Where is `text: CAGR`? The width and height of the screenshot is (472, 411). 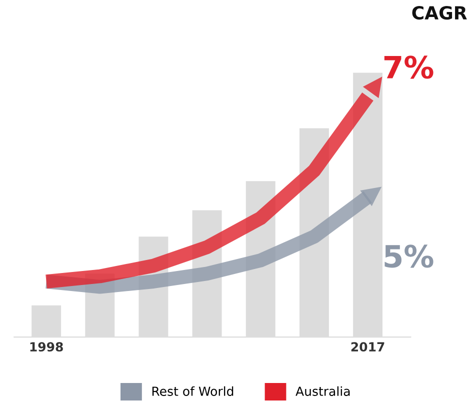 text: CAGR is located at coordinates (439, 13).